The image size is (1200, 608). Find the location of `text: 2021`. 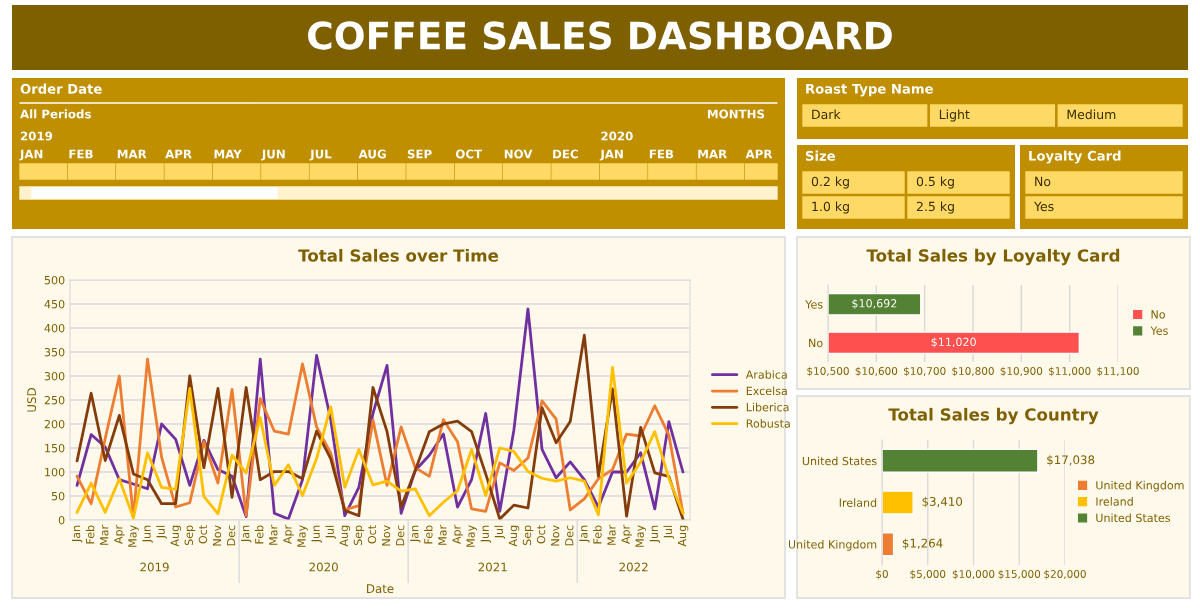

text: 2021 is located at coordinates (492, 567).